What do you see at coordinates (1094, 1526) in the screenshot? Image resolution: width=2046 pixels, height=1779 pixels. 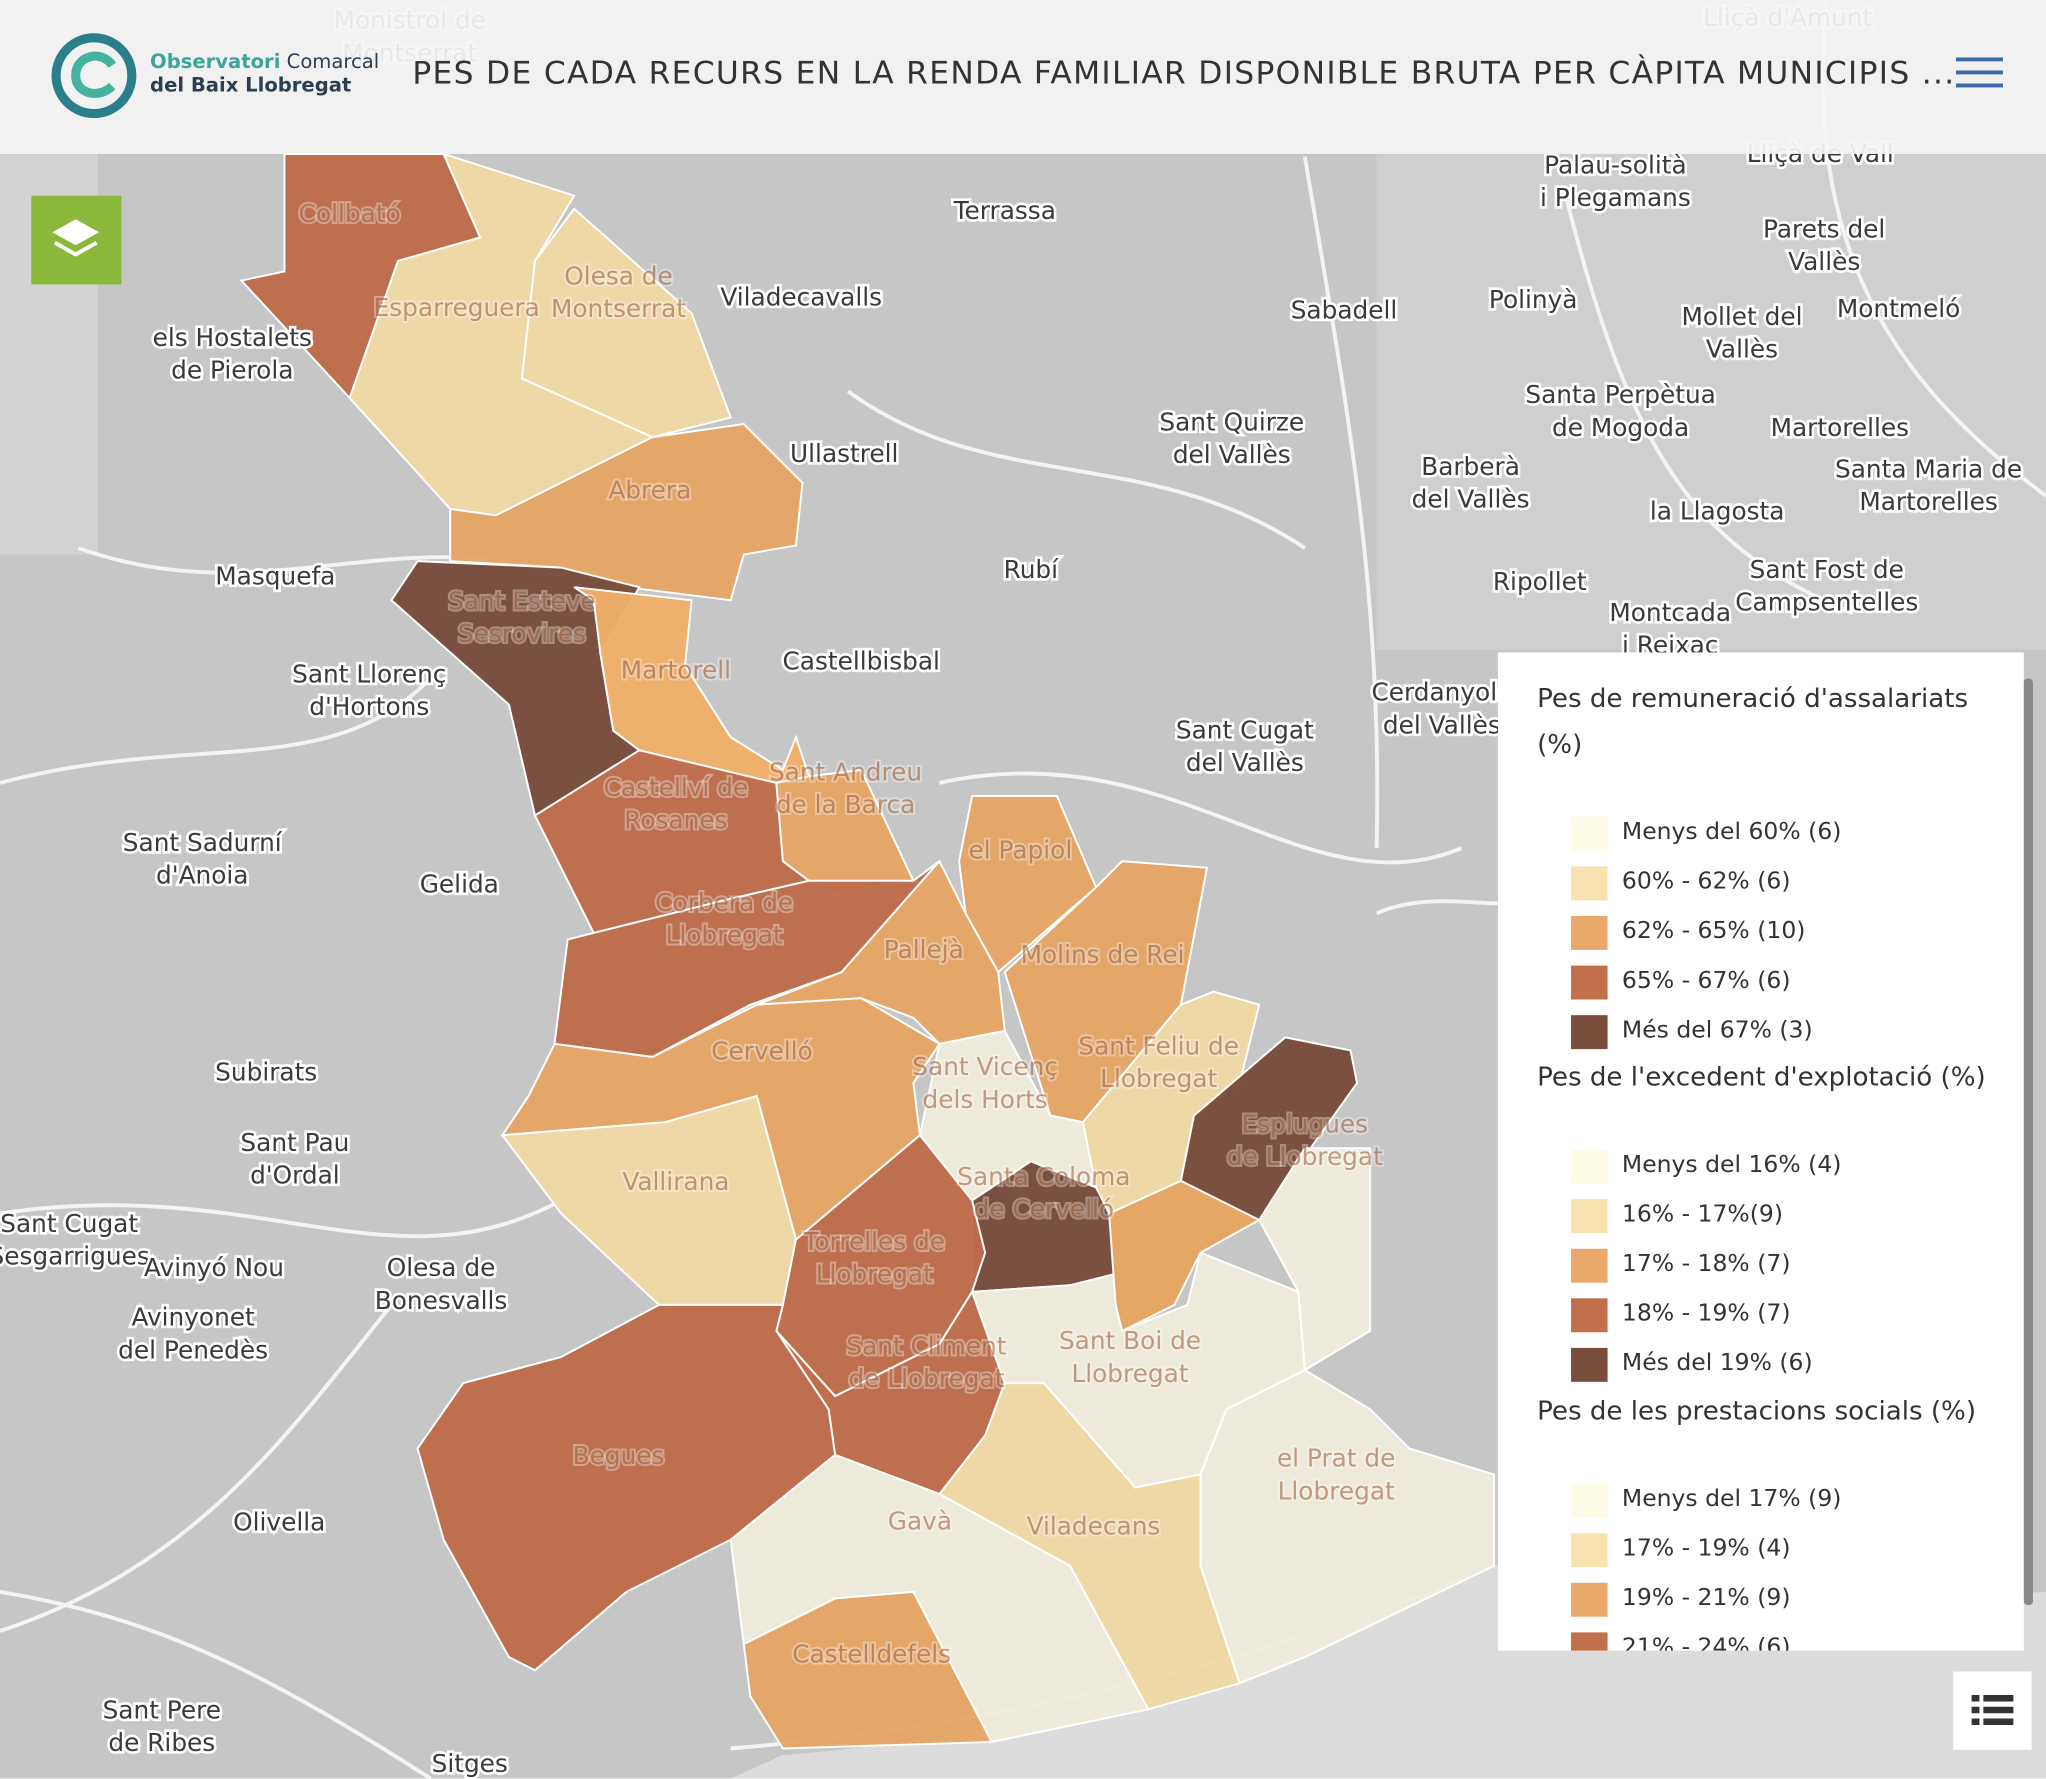 I see `municipality-label: Viladecans` at bounding box center [1094, 1526].